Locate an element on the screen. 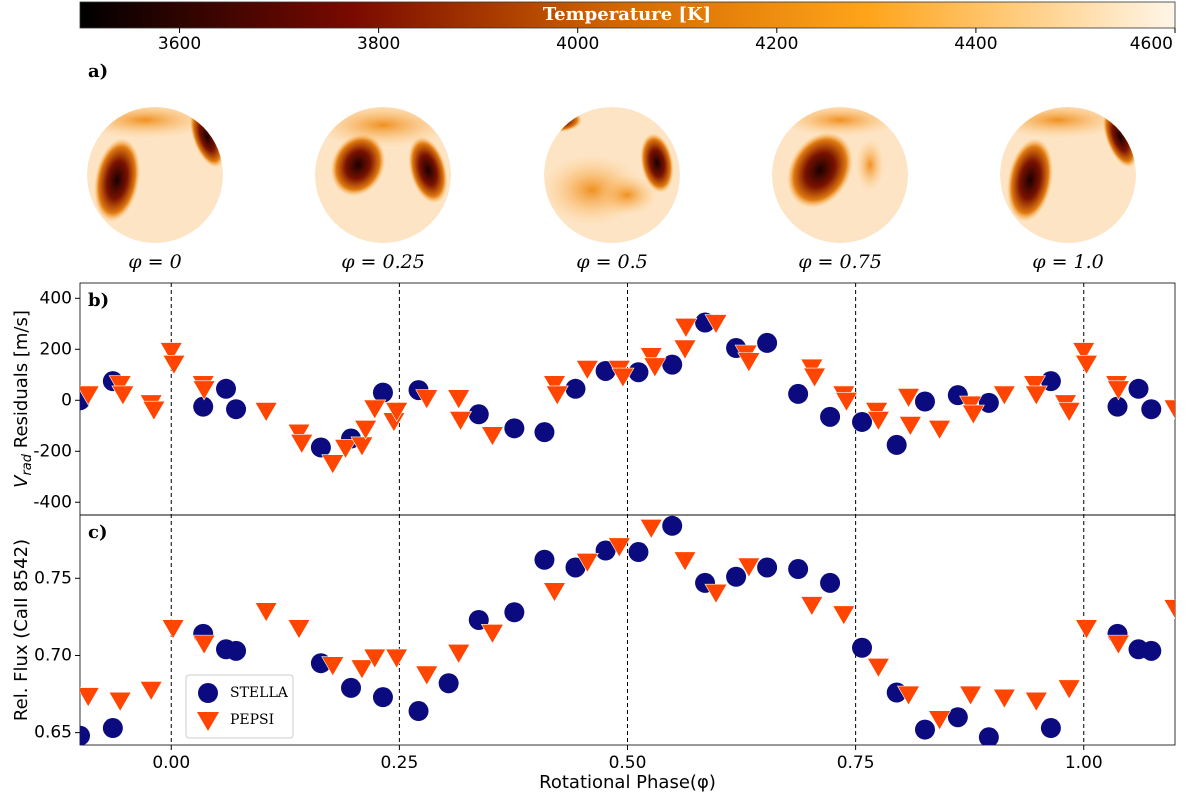 The width and height of the screenshot is (1200, 793). y-axis-label: Vrad Residuals [m/s] is located at coordinates (23, 399).